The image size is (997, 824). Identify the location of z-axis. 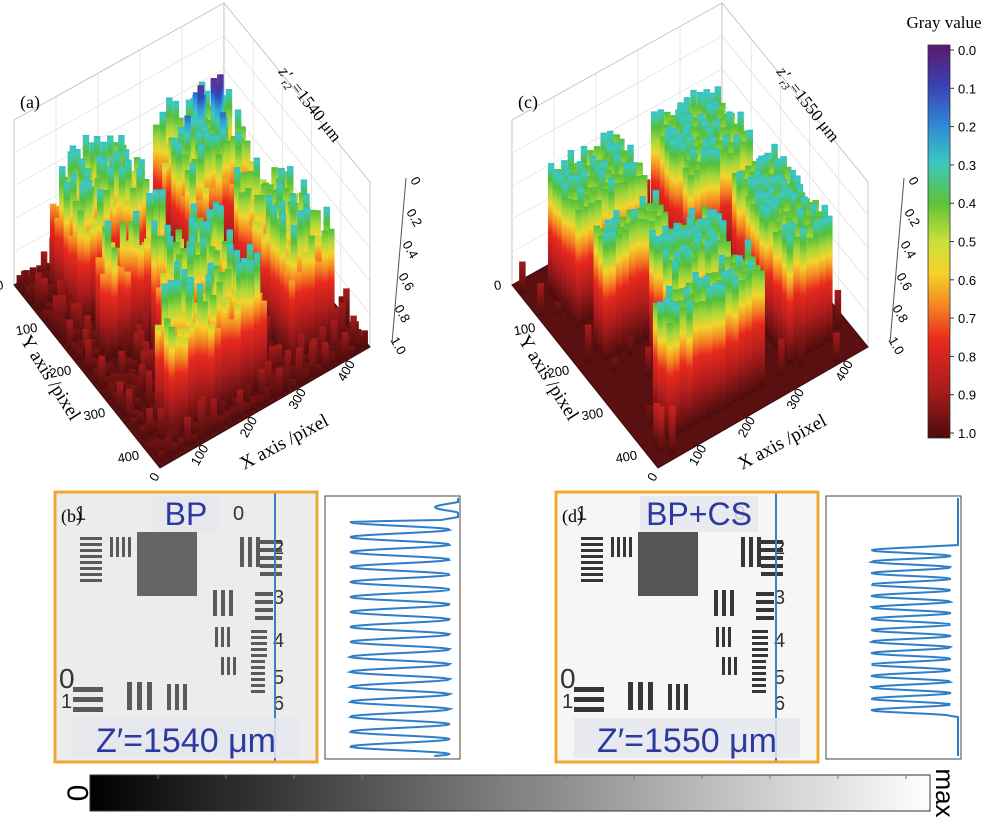
(399, 260).